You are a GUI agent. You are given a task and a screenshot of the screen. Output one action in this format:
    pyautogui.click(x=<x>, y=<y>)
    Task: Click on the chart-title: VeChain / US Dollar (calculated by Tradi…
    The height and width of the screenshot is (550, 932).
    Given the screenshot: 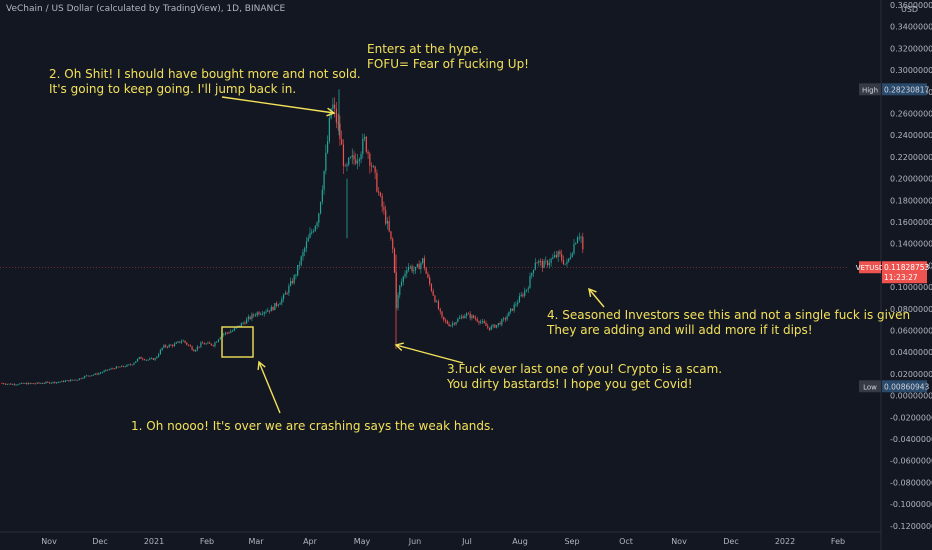 What is the action you would take?
    pyautogui.click(x=146, y=9)
    